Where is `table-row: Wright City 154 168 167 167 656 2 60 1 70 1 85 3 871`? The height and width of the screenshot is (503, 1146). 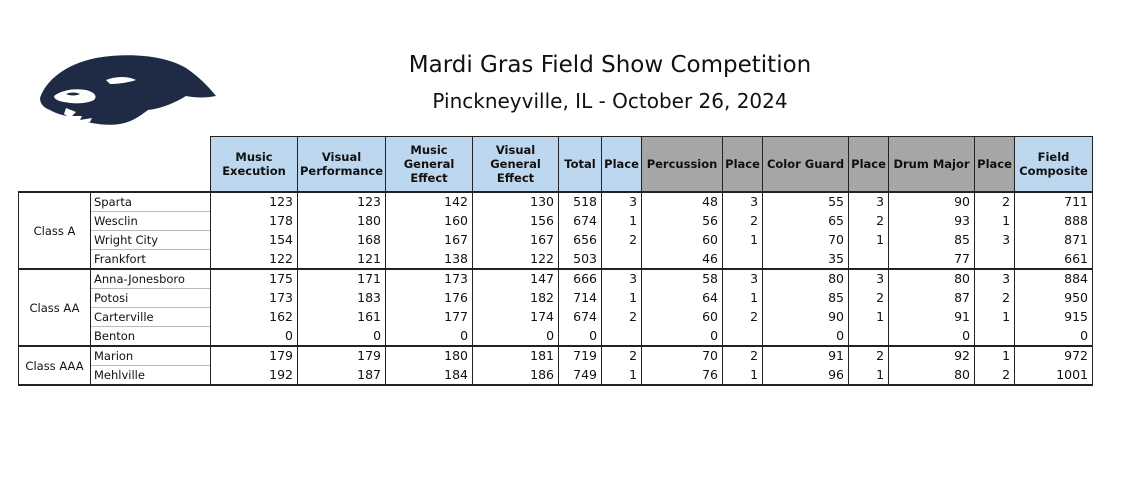 table-row: Wright City 154 168 167 167 656 2 60 1 70 1 85 3 871 is located at coordinates (556, 240).